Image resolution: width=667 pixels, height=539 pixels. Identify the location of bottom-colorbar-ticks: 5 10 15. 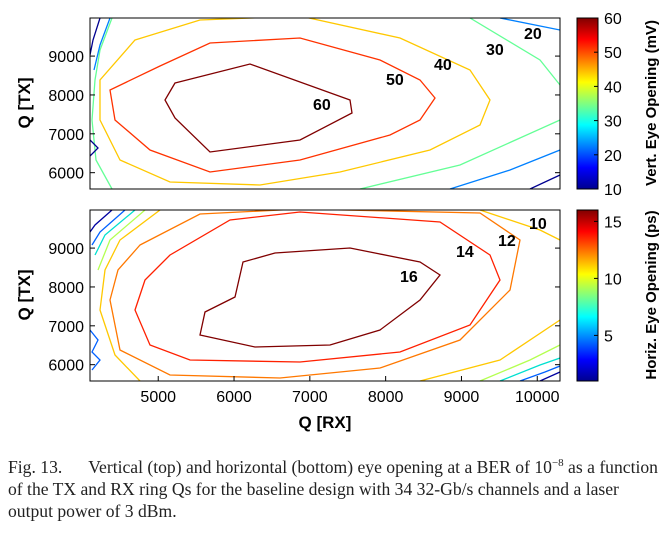
(608, 279).